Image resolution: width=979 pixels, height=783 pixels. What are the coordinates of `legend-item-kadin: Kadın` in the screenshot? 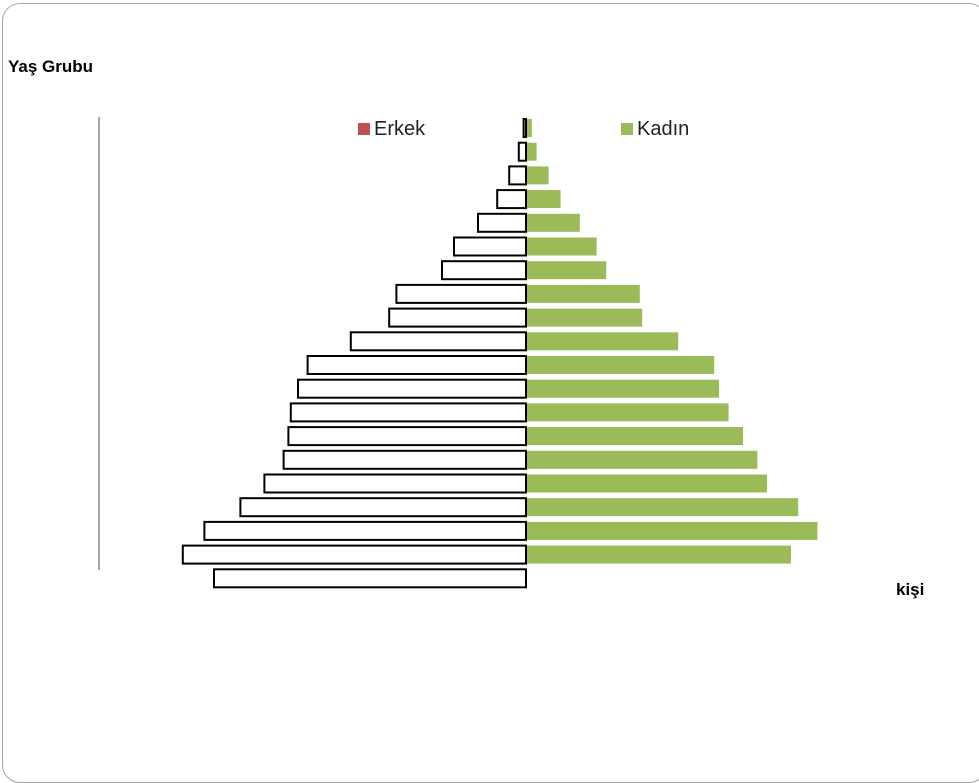 It's located at (655, 129).